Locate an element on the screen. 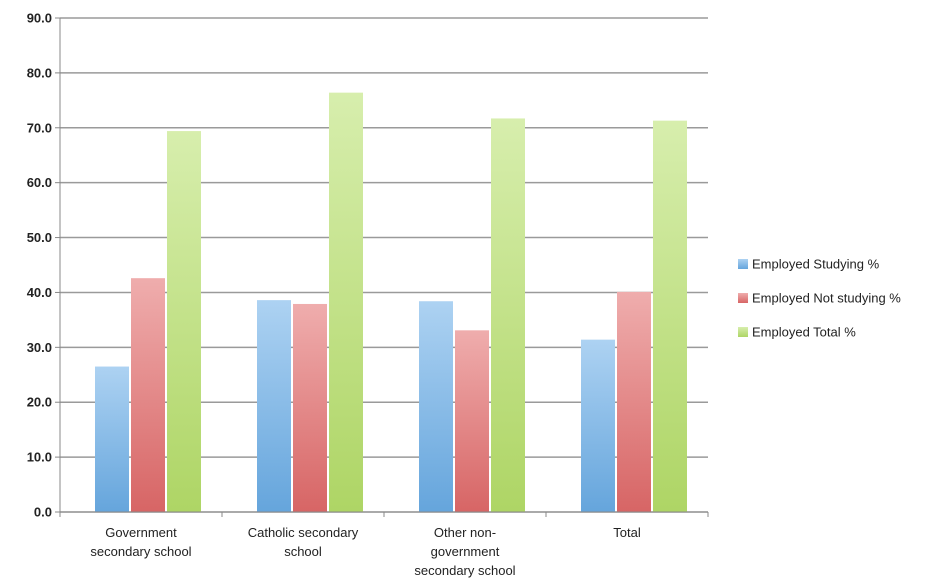 The image size is (937, 585). legend-label: Employed Not studying % is located at coordinates (826, 298).